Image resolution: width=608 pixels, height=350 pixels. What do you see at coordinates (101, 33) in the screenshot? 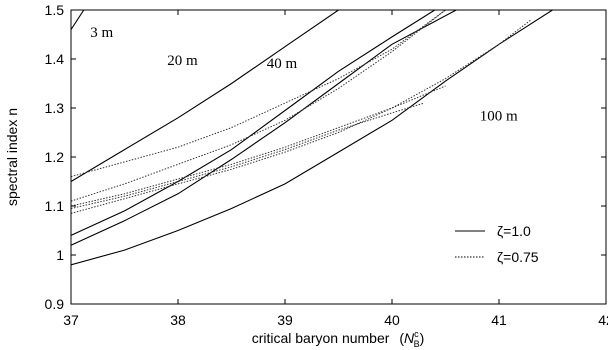
I see `curve-label: 3 m` at bounding box center [101, 33].